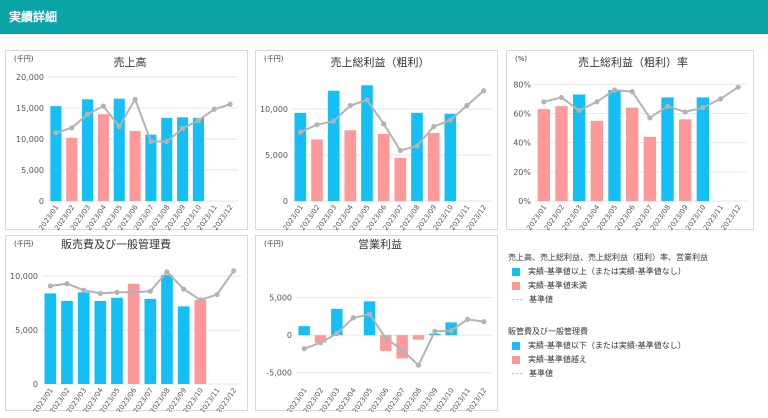 Image resolution: width=768 pixels, height=418 pixels. I want to click on chart-unit-label: (千円), so click(274, 243).